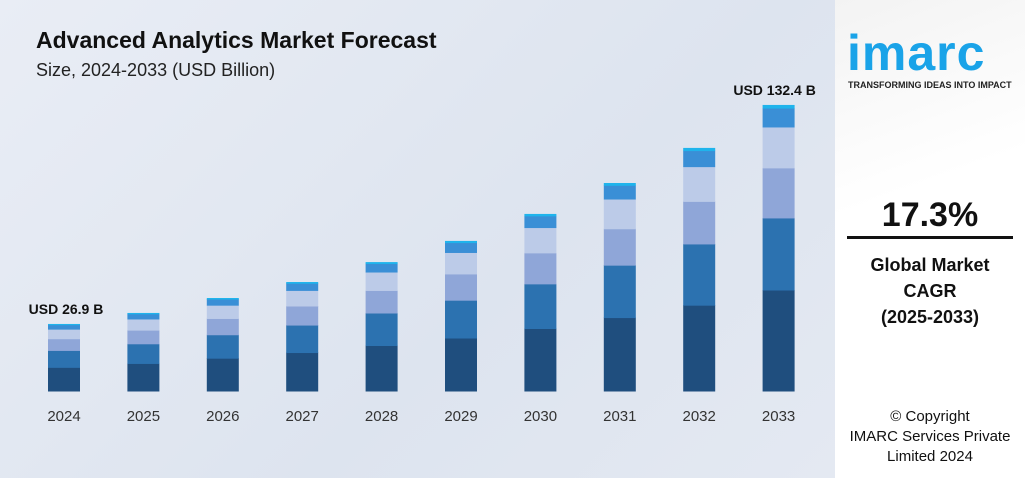  What do you see at coordinates (619, 416) in the screenshot?
I see `x-tick-label: 2031` at bounding box center [619, 416].